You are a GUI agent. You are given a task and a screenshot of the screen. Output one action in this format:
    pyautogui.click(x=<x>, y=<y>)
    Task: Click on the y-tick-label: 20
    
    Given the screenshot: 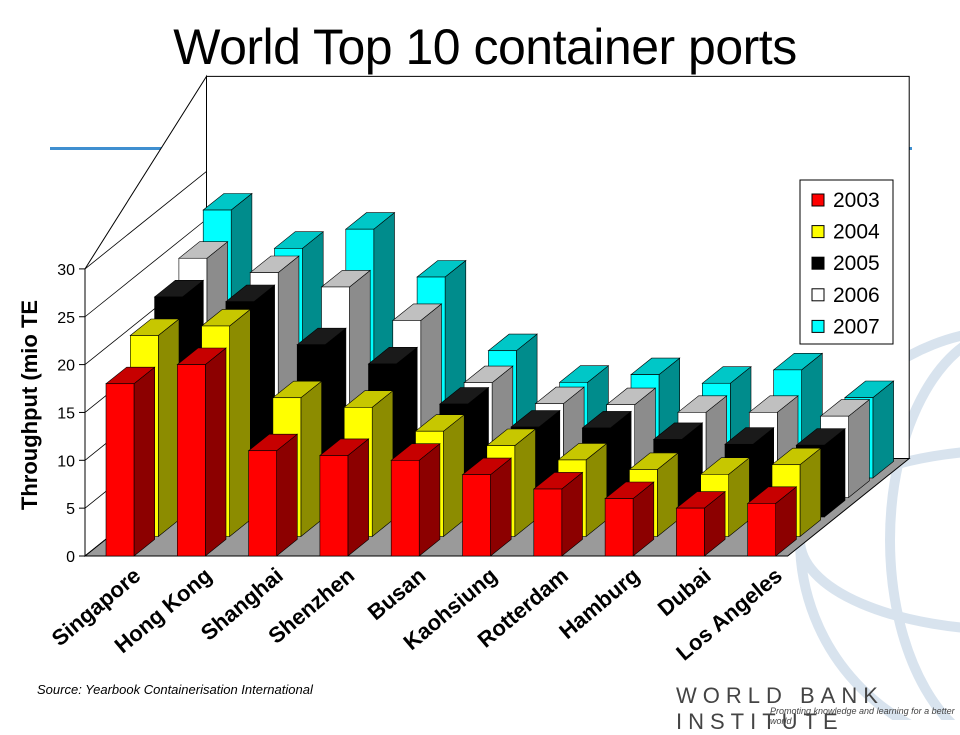 What is the action you would take?
    pyautogui.click(x=66, y=366)
    